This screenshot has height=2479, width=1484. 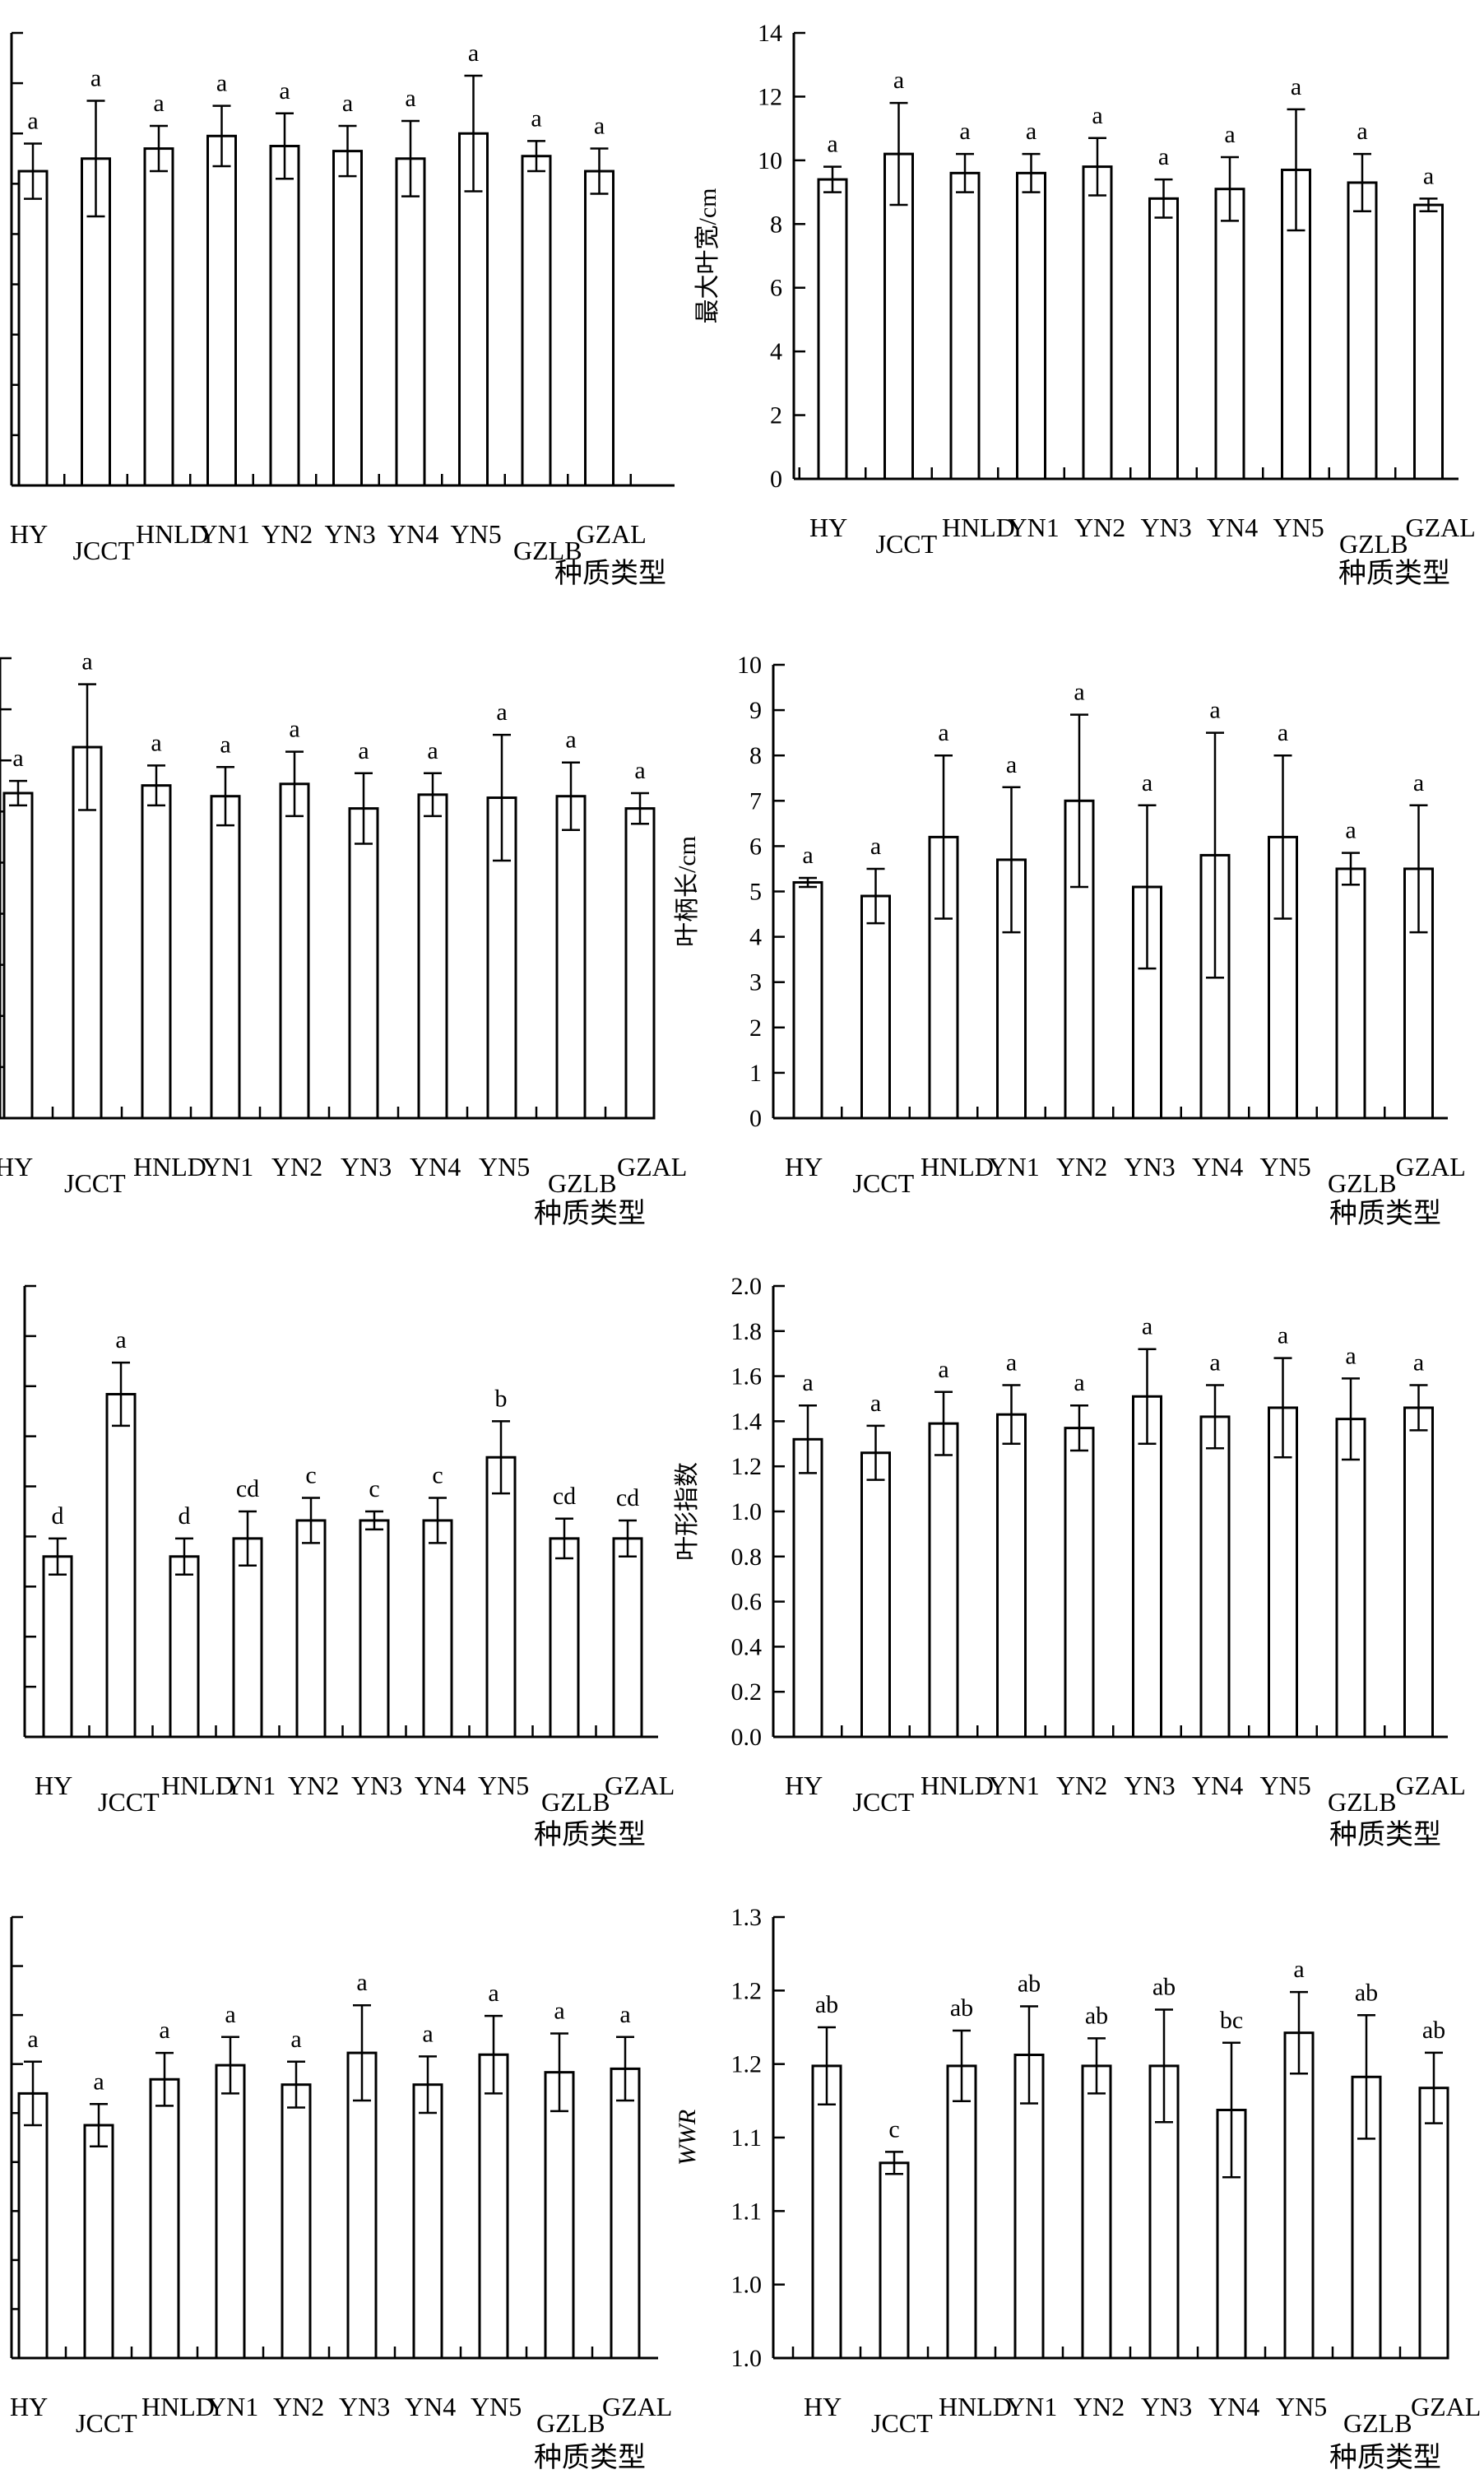 I want to click on y-tick-label: 1.1, so click(x=747, y=2138).